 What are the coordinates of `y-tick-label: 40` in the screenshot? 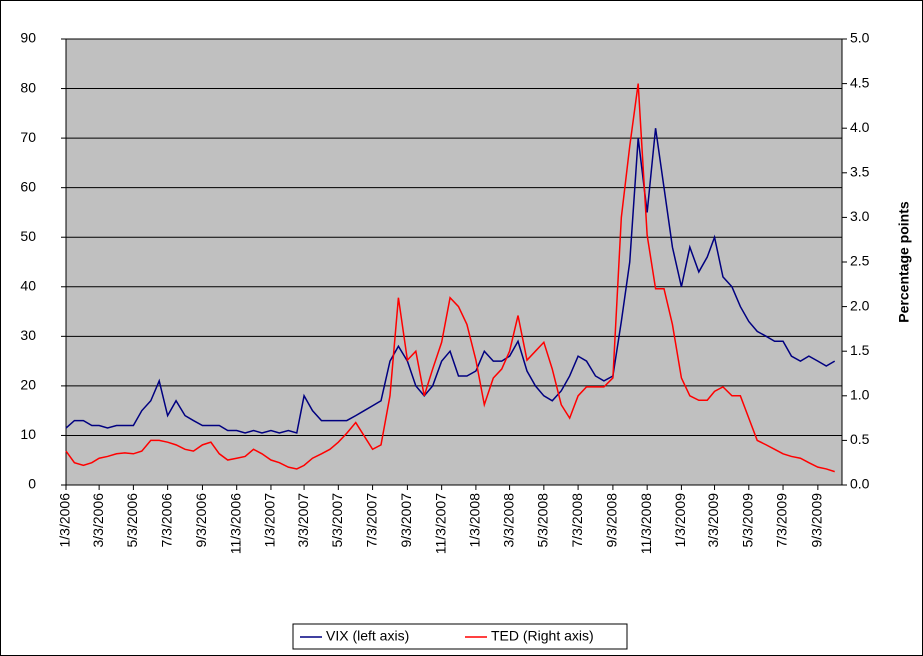 It's located at (28, 285).